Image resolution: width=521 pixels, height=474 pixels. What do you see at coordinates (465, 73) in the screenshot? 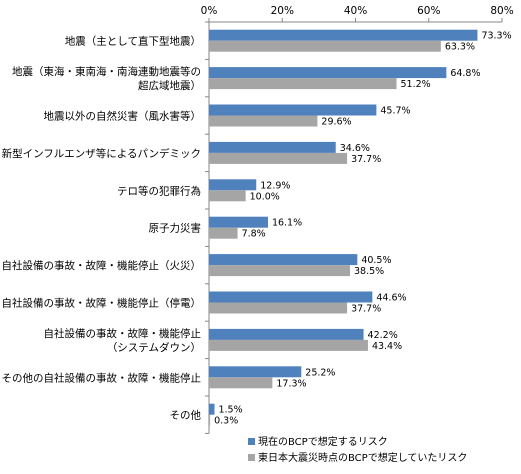
I see `data-label: 64.8%` at bounding box center [465, 73].